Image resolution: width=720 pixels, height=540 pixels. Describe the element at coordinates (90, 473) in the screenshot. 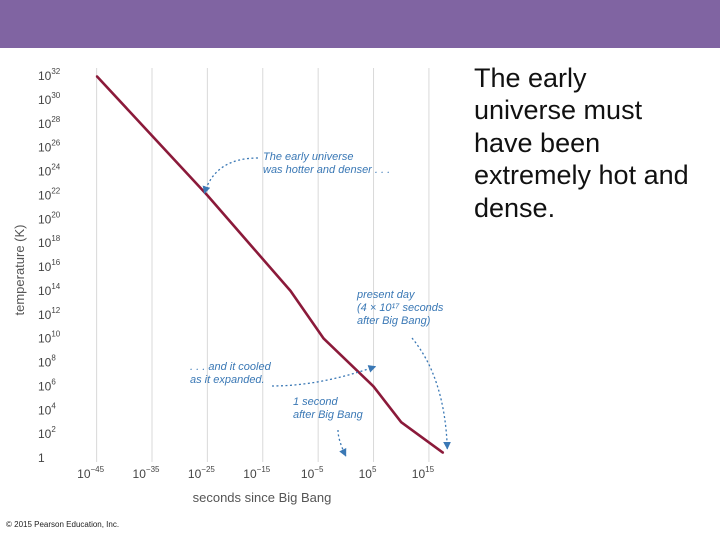

I see `x-tick-label: 10⁻⁴⁵` at that location.